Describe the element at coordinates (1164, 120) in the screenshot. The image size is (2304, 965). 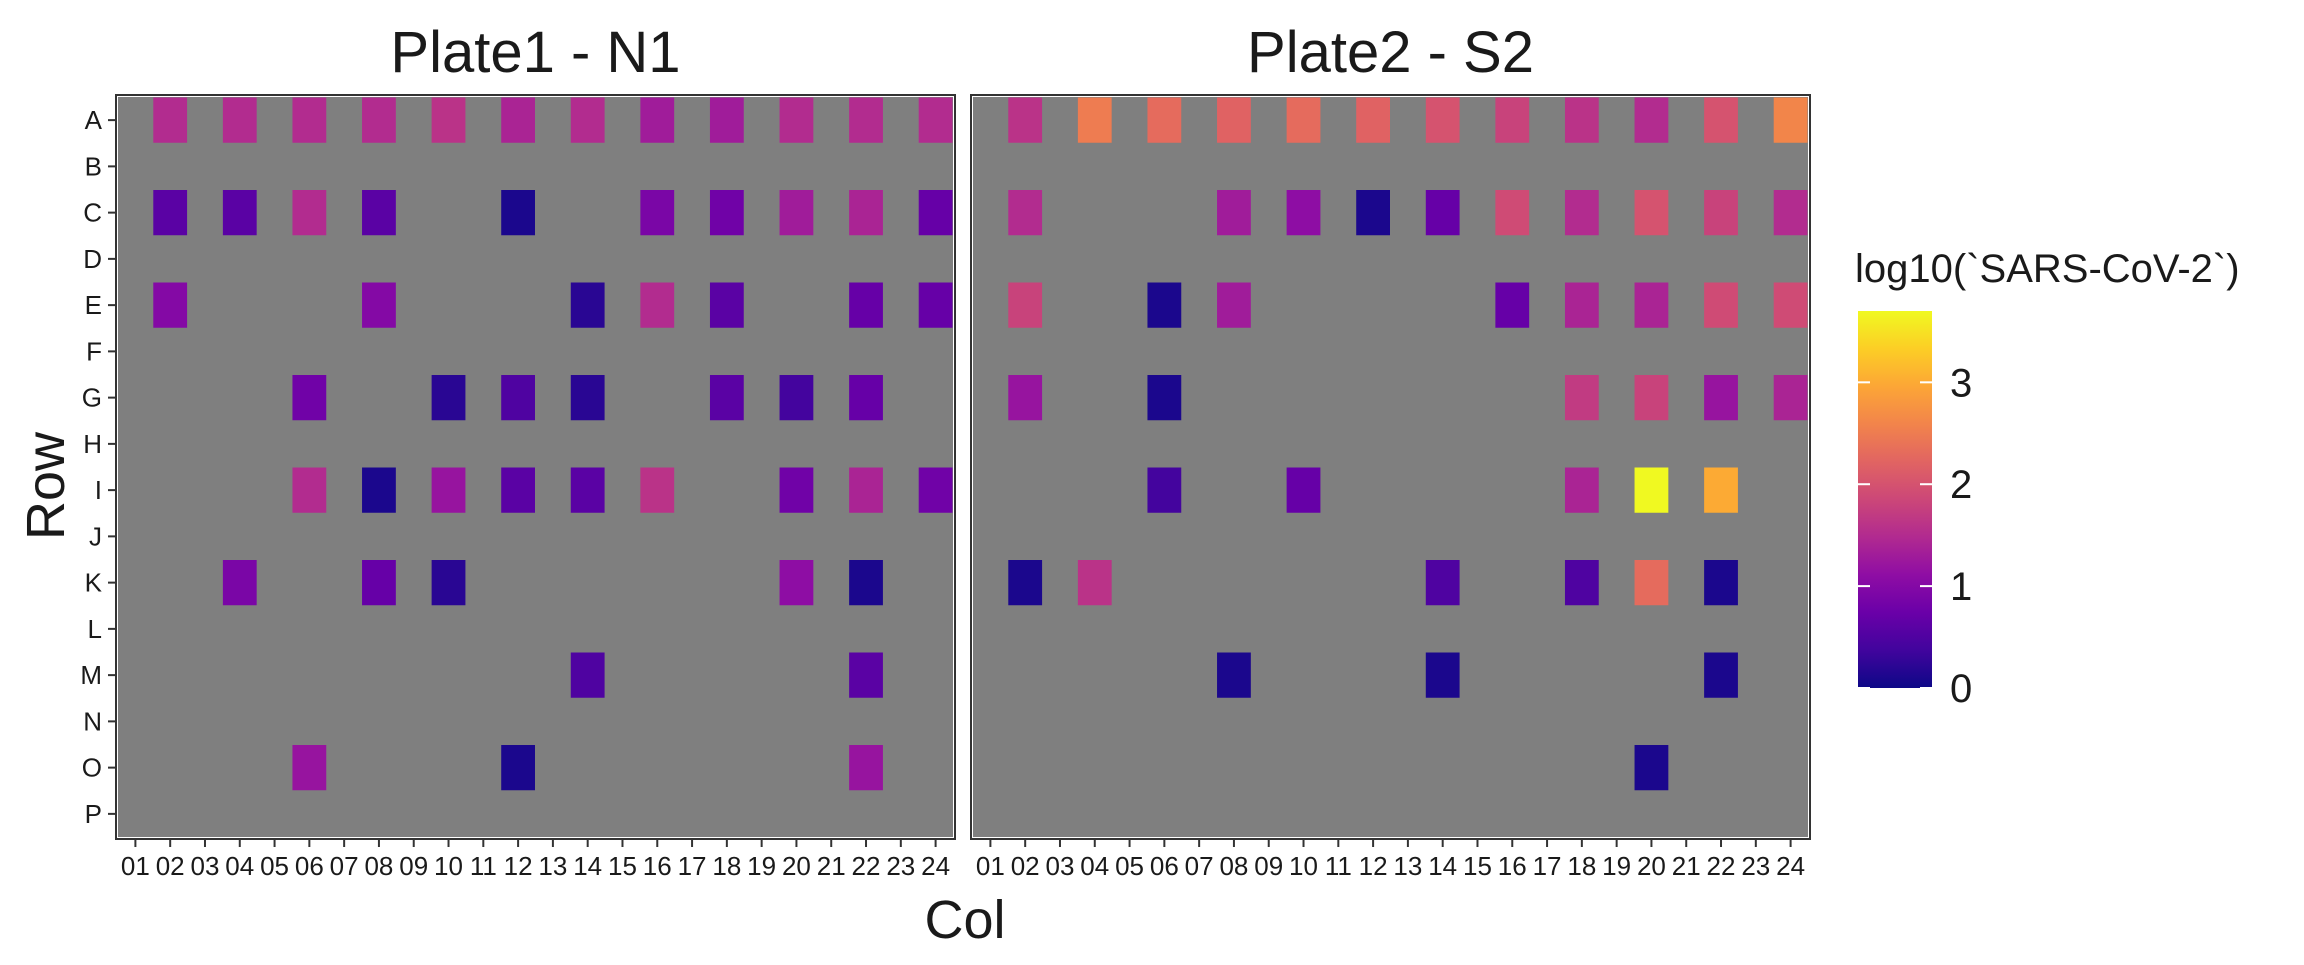
I see `heatmap-cell-A06` at that location.